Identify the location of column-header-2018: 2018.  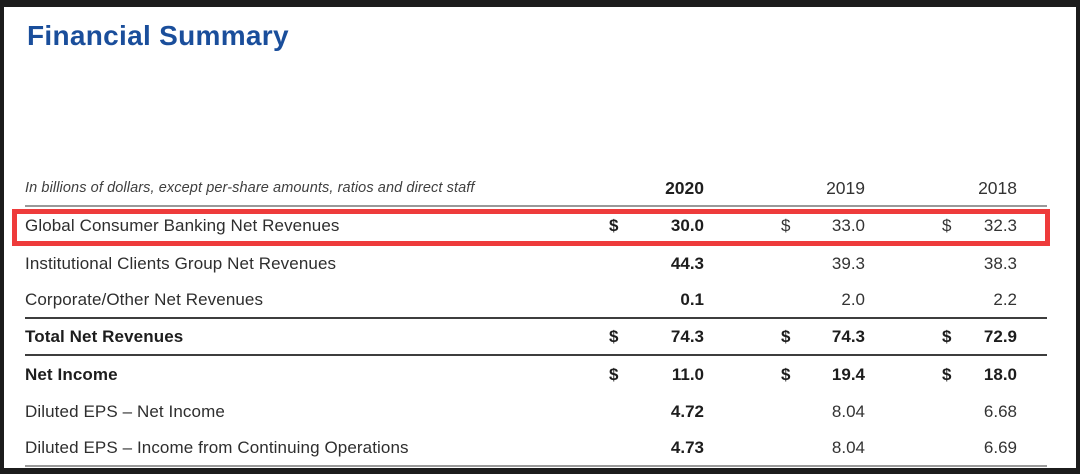
(979, 188).